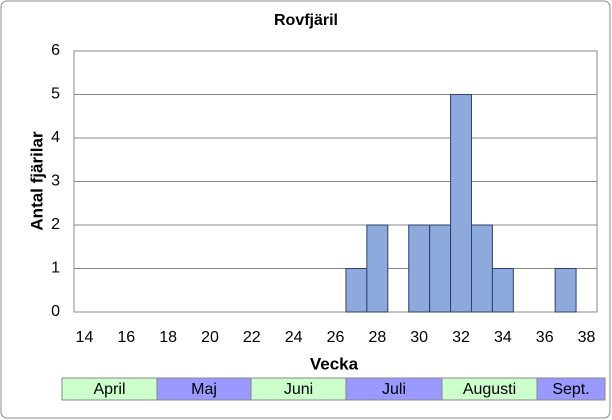 This screenshot has width=612, height=420. I want to click on chart-title: Rovfjäril, so click(306, 20).